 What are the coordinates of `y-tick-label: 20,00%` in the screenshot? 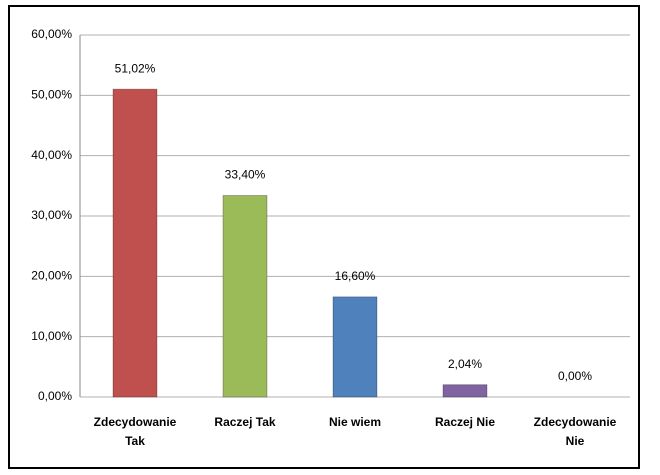 It's located at (51, 276).